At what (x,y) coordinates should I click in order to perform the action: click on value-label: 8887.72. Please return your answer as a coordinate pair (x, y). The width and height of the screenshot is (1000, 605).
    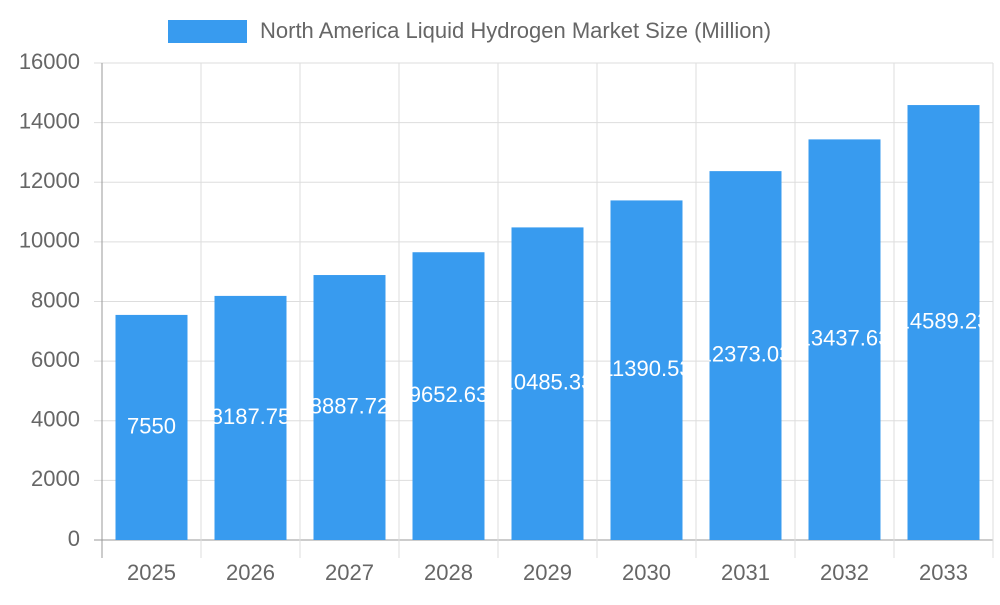
    Looking at the image, I should click on (350, 405).